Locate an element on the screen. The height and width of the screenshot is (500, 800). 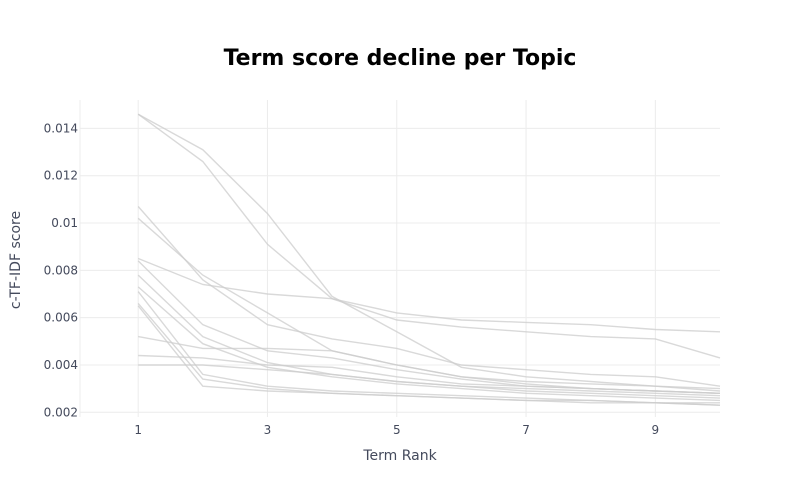
y-tick-label: 0.01 is located at coordinates (64, 223).